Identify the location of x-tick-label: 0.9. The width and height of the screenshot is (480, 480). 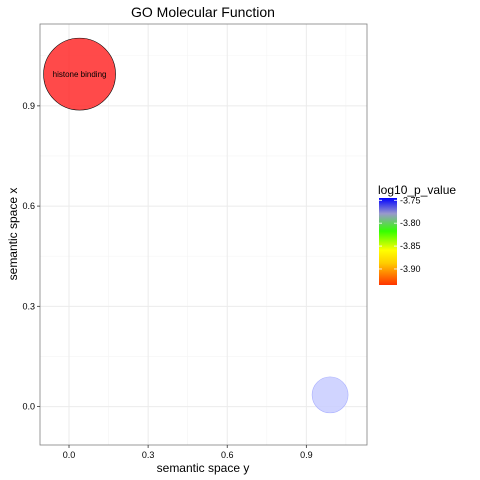
(306, 455).